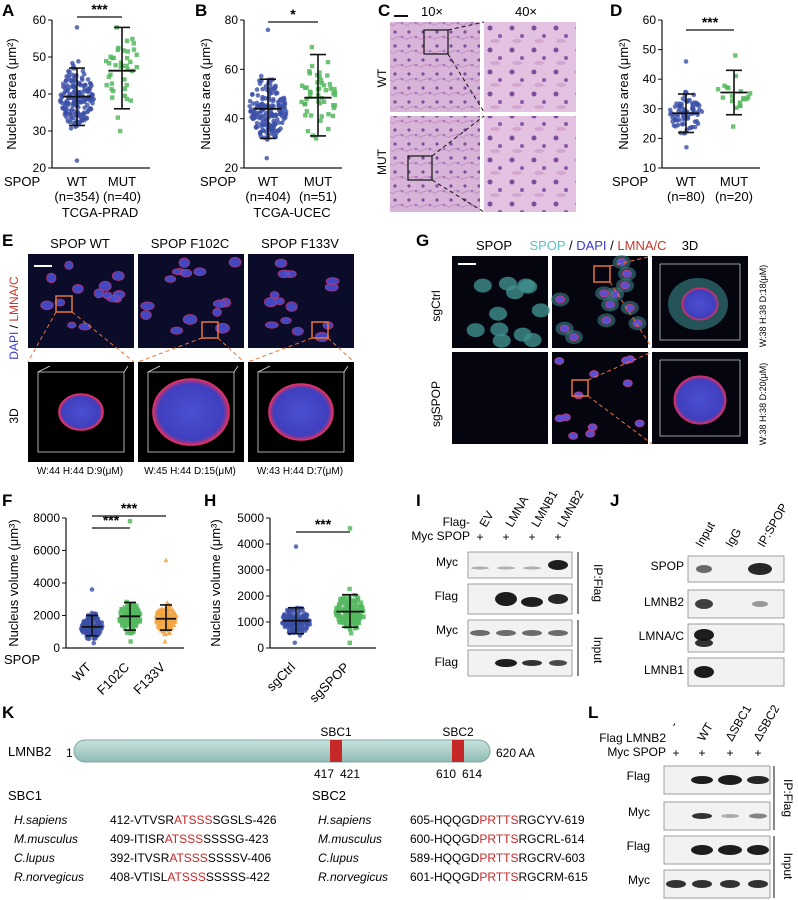  I want to click on y-tick-label: 40, so click(232, 119).